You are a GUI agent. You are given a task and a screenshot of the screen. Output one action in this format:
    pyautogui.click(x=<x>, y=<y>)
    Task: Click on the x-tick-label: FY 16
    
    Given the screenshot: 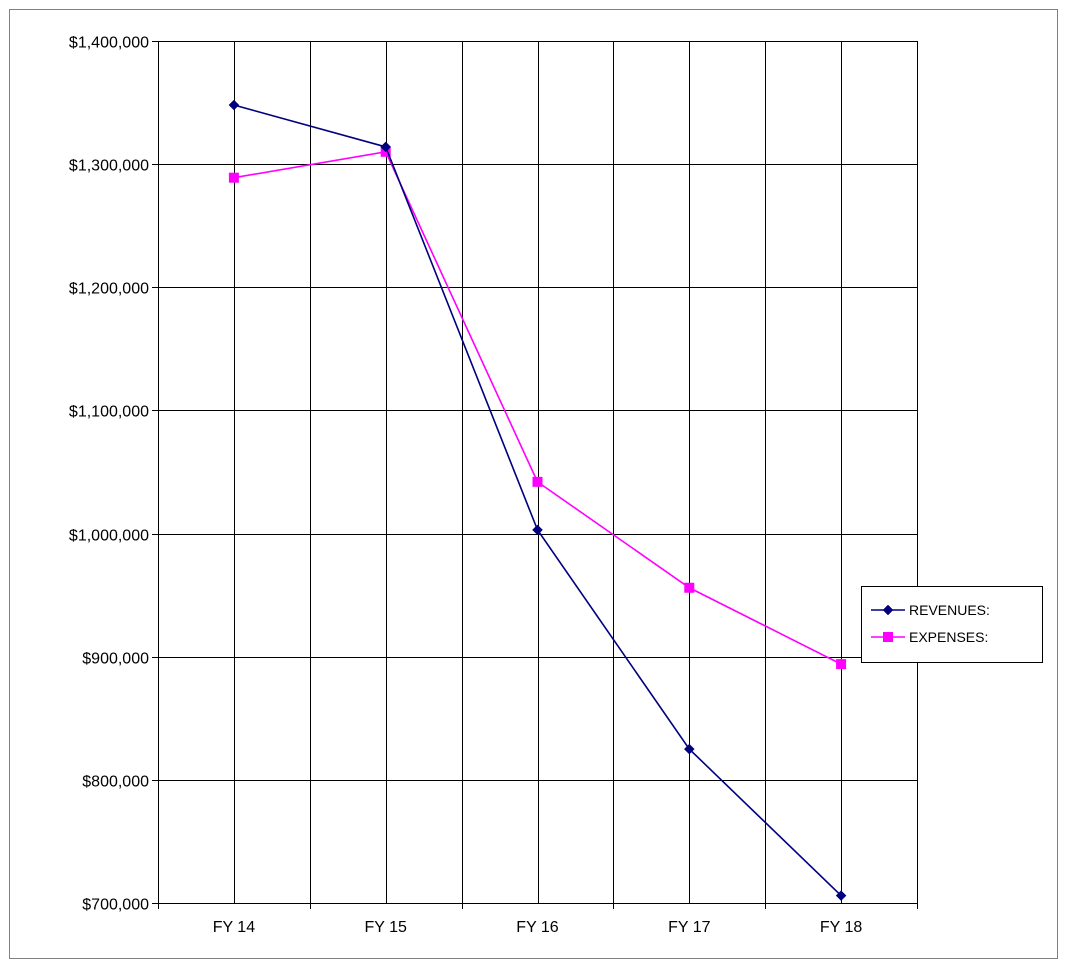 What is the action you would take?
    pyautogui.click(x=537, y=927)
    